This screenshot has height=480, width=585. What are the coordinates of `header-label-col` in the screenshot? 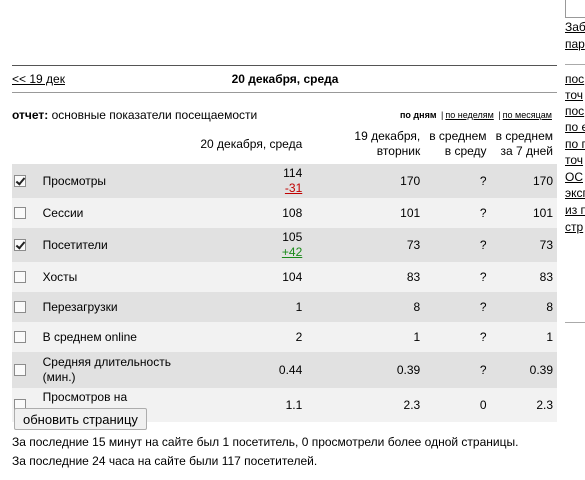 It's located at (115, 144).